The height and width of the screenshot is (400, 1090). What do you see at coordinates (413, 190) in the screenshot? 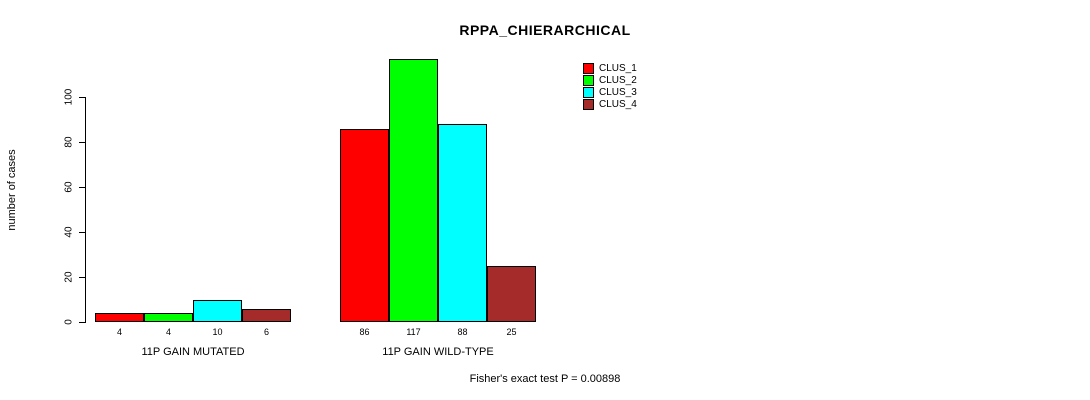
I see `bar-clus_2-group2` at bounding box center [413, 190].